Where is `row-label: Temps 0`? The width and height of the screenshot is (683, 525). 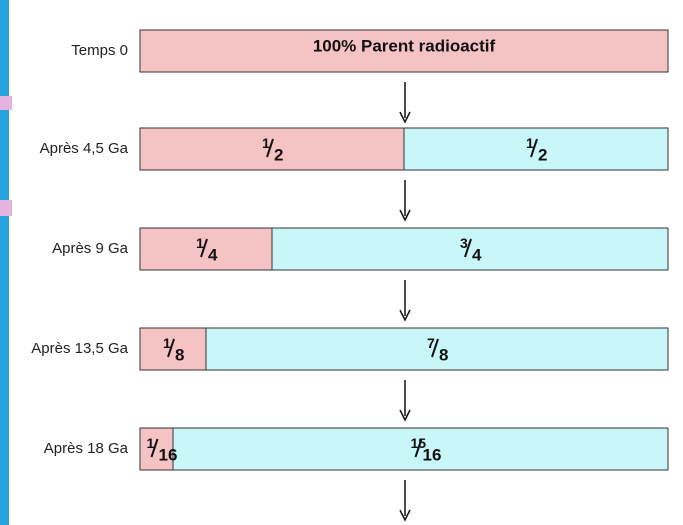 row-label: Temps 0 is located at coordinates (99, 50).